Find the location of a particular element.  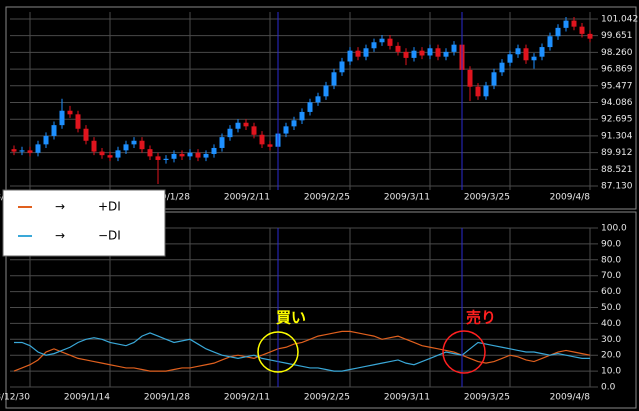

y-tick-label: 98.260 is located at coordinates (617, 53).